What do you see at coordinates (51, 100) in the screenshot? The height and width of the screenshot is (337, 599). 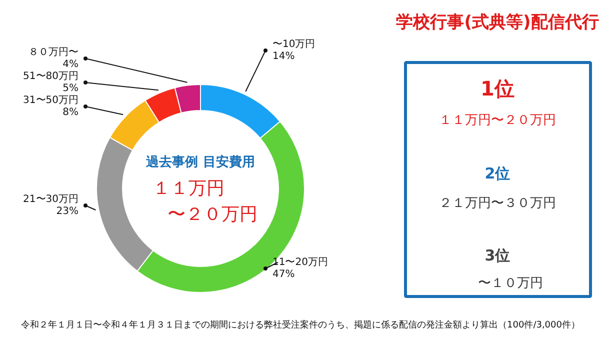 I see `slice-label: 31〜50万円` at bounding box center [51, 100].